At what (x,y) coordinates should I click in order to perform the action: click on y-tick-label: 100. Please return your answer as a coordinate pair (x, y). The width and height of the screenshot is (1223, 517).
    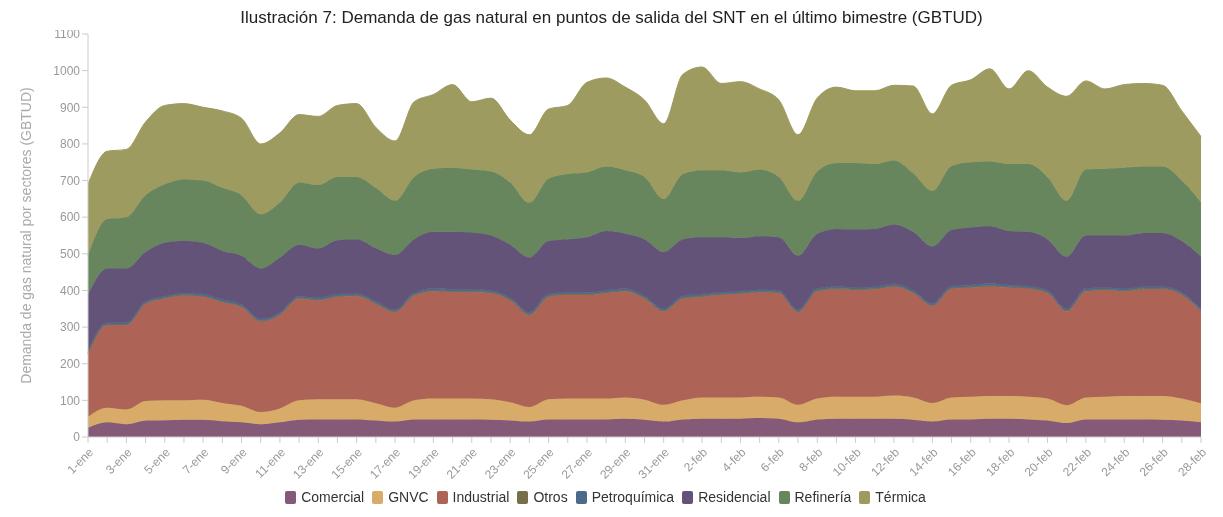
    Looking at the image, I should click on (70, 400).